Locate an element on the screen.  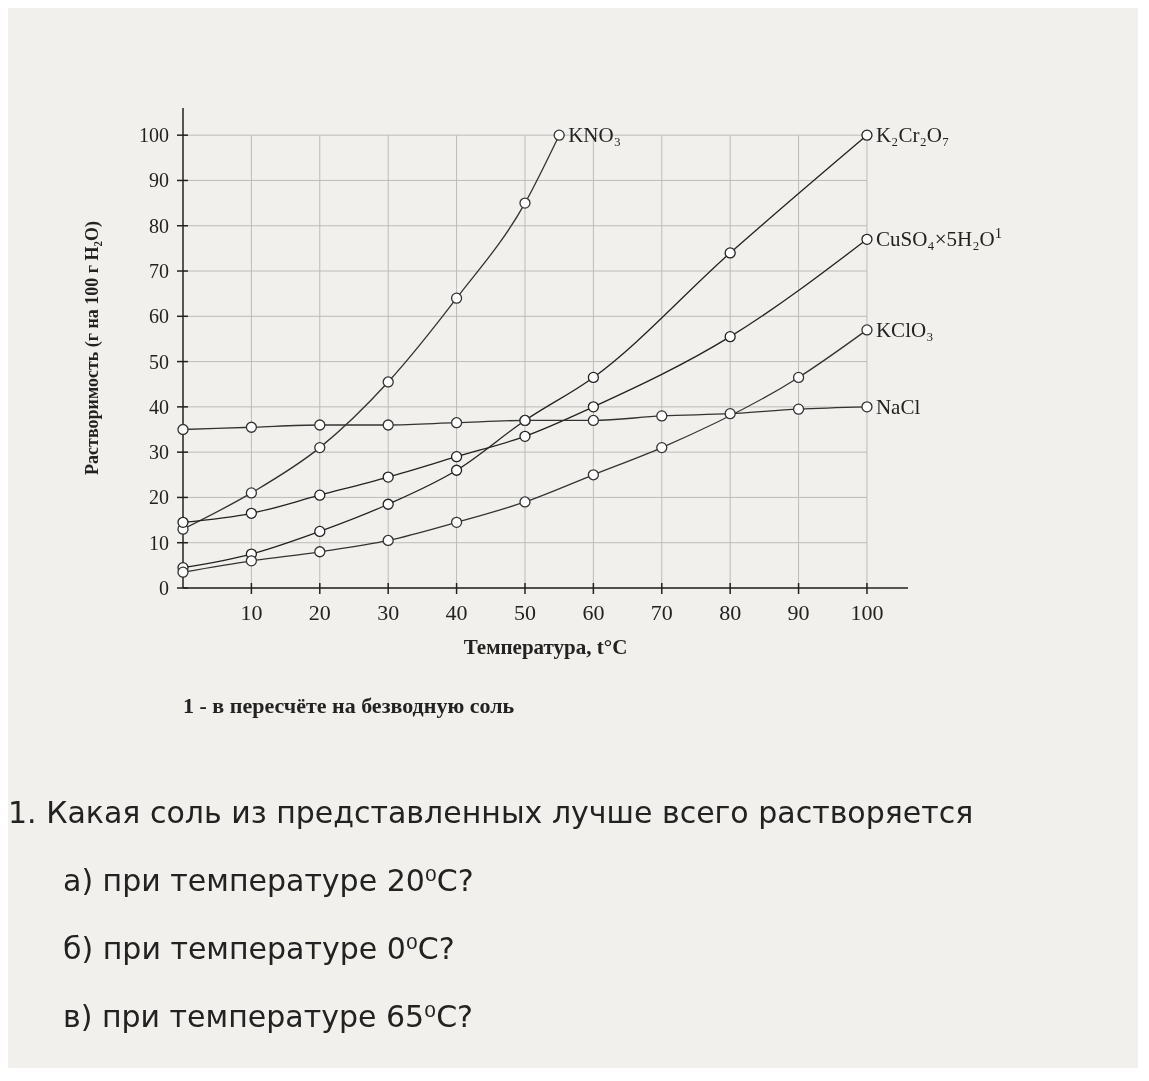
x-tick-label: 30 is located at coordinates (388, 612).